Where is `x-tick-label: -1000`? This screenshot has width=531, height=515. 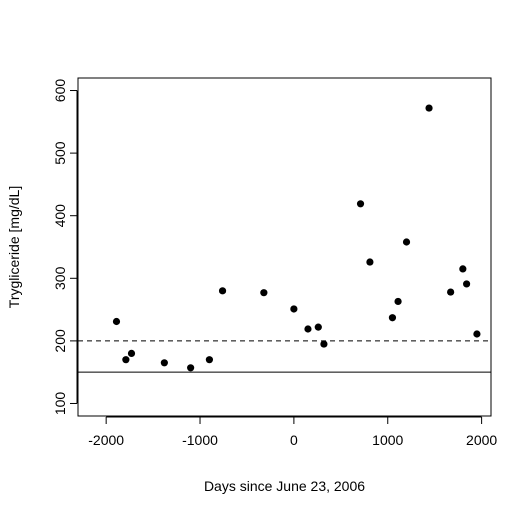 x-tick-label: -1000 is located at coordinates (200, 440).